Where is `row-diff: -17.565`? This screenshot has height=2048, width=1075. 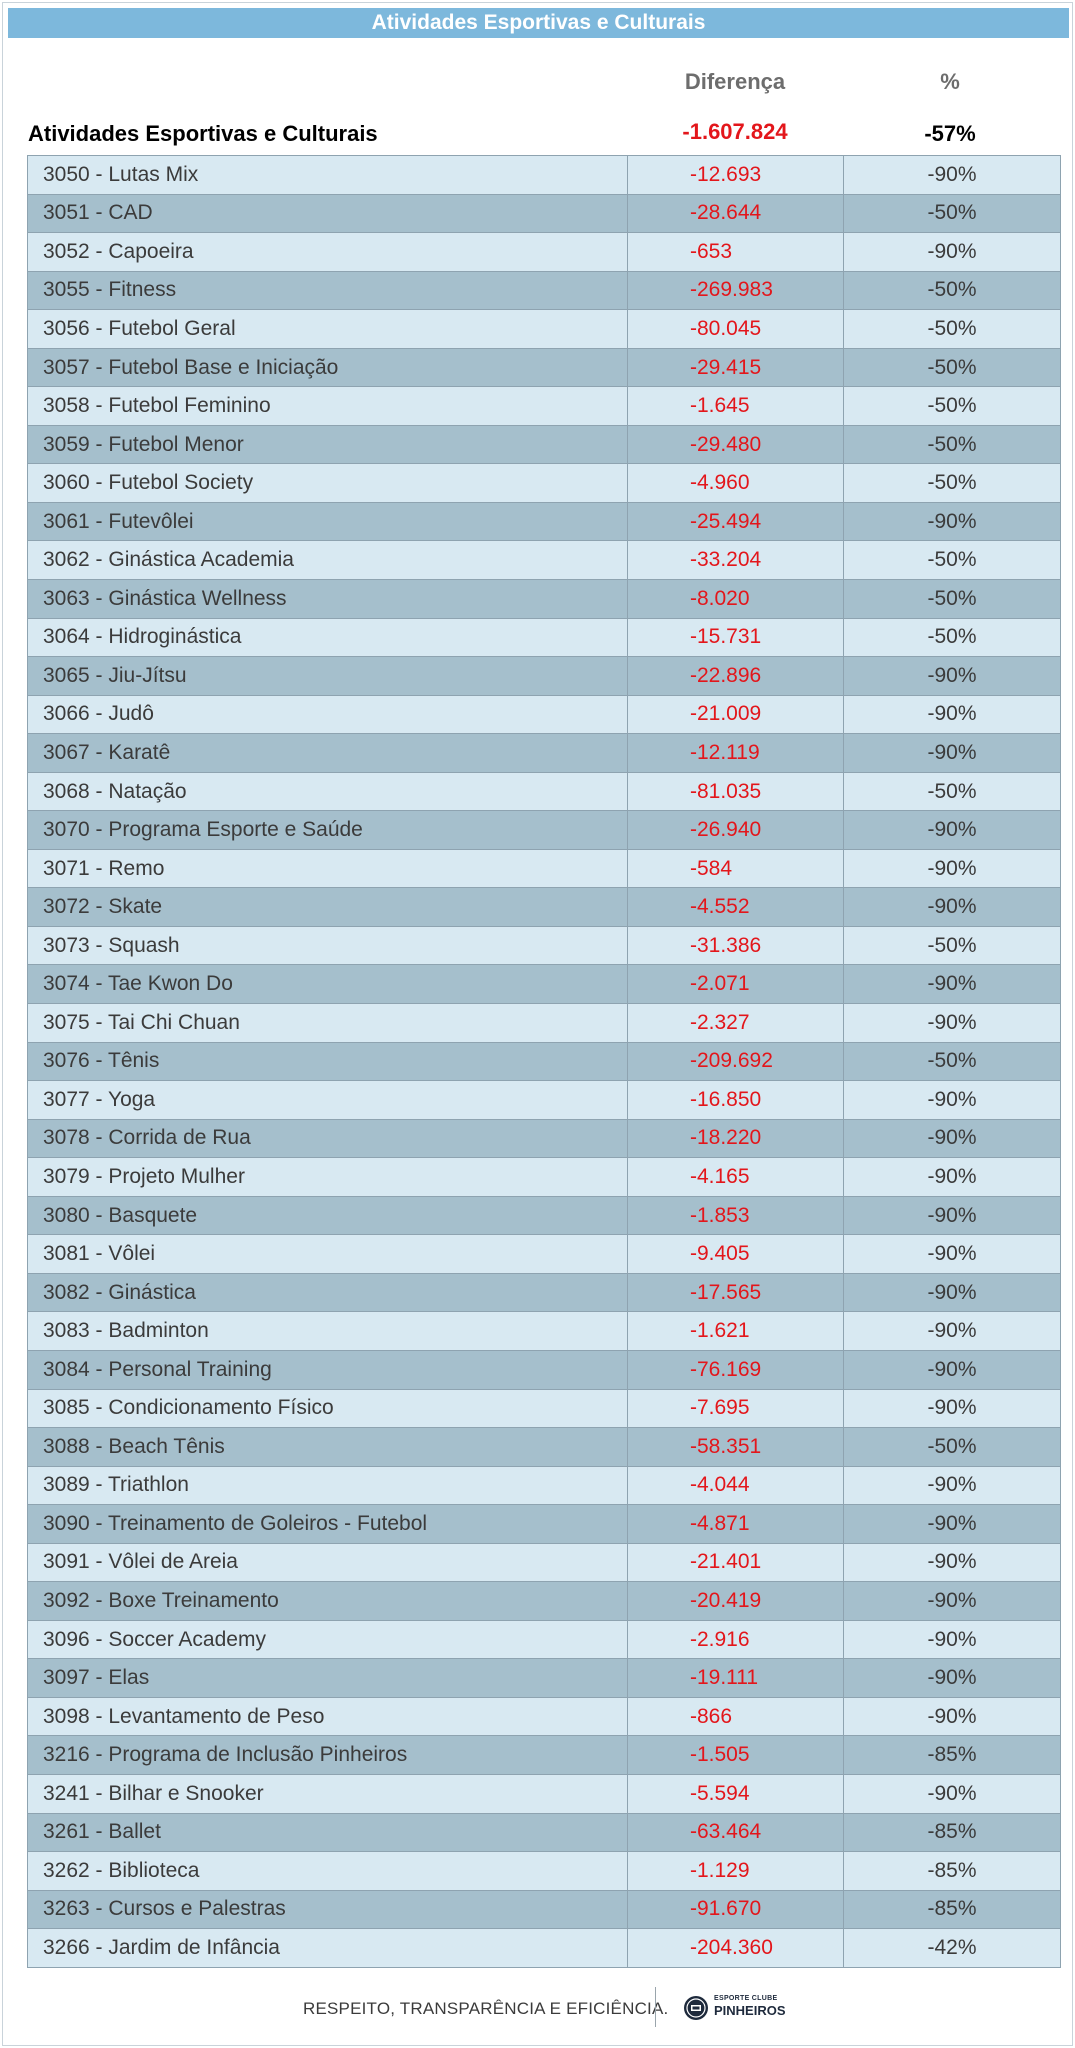
row-diff: -17.565 is located at coordinates (736, 1292).